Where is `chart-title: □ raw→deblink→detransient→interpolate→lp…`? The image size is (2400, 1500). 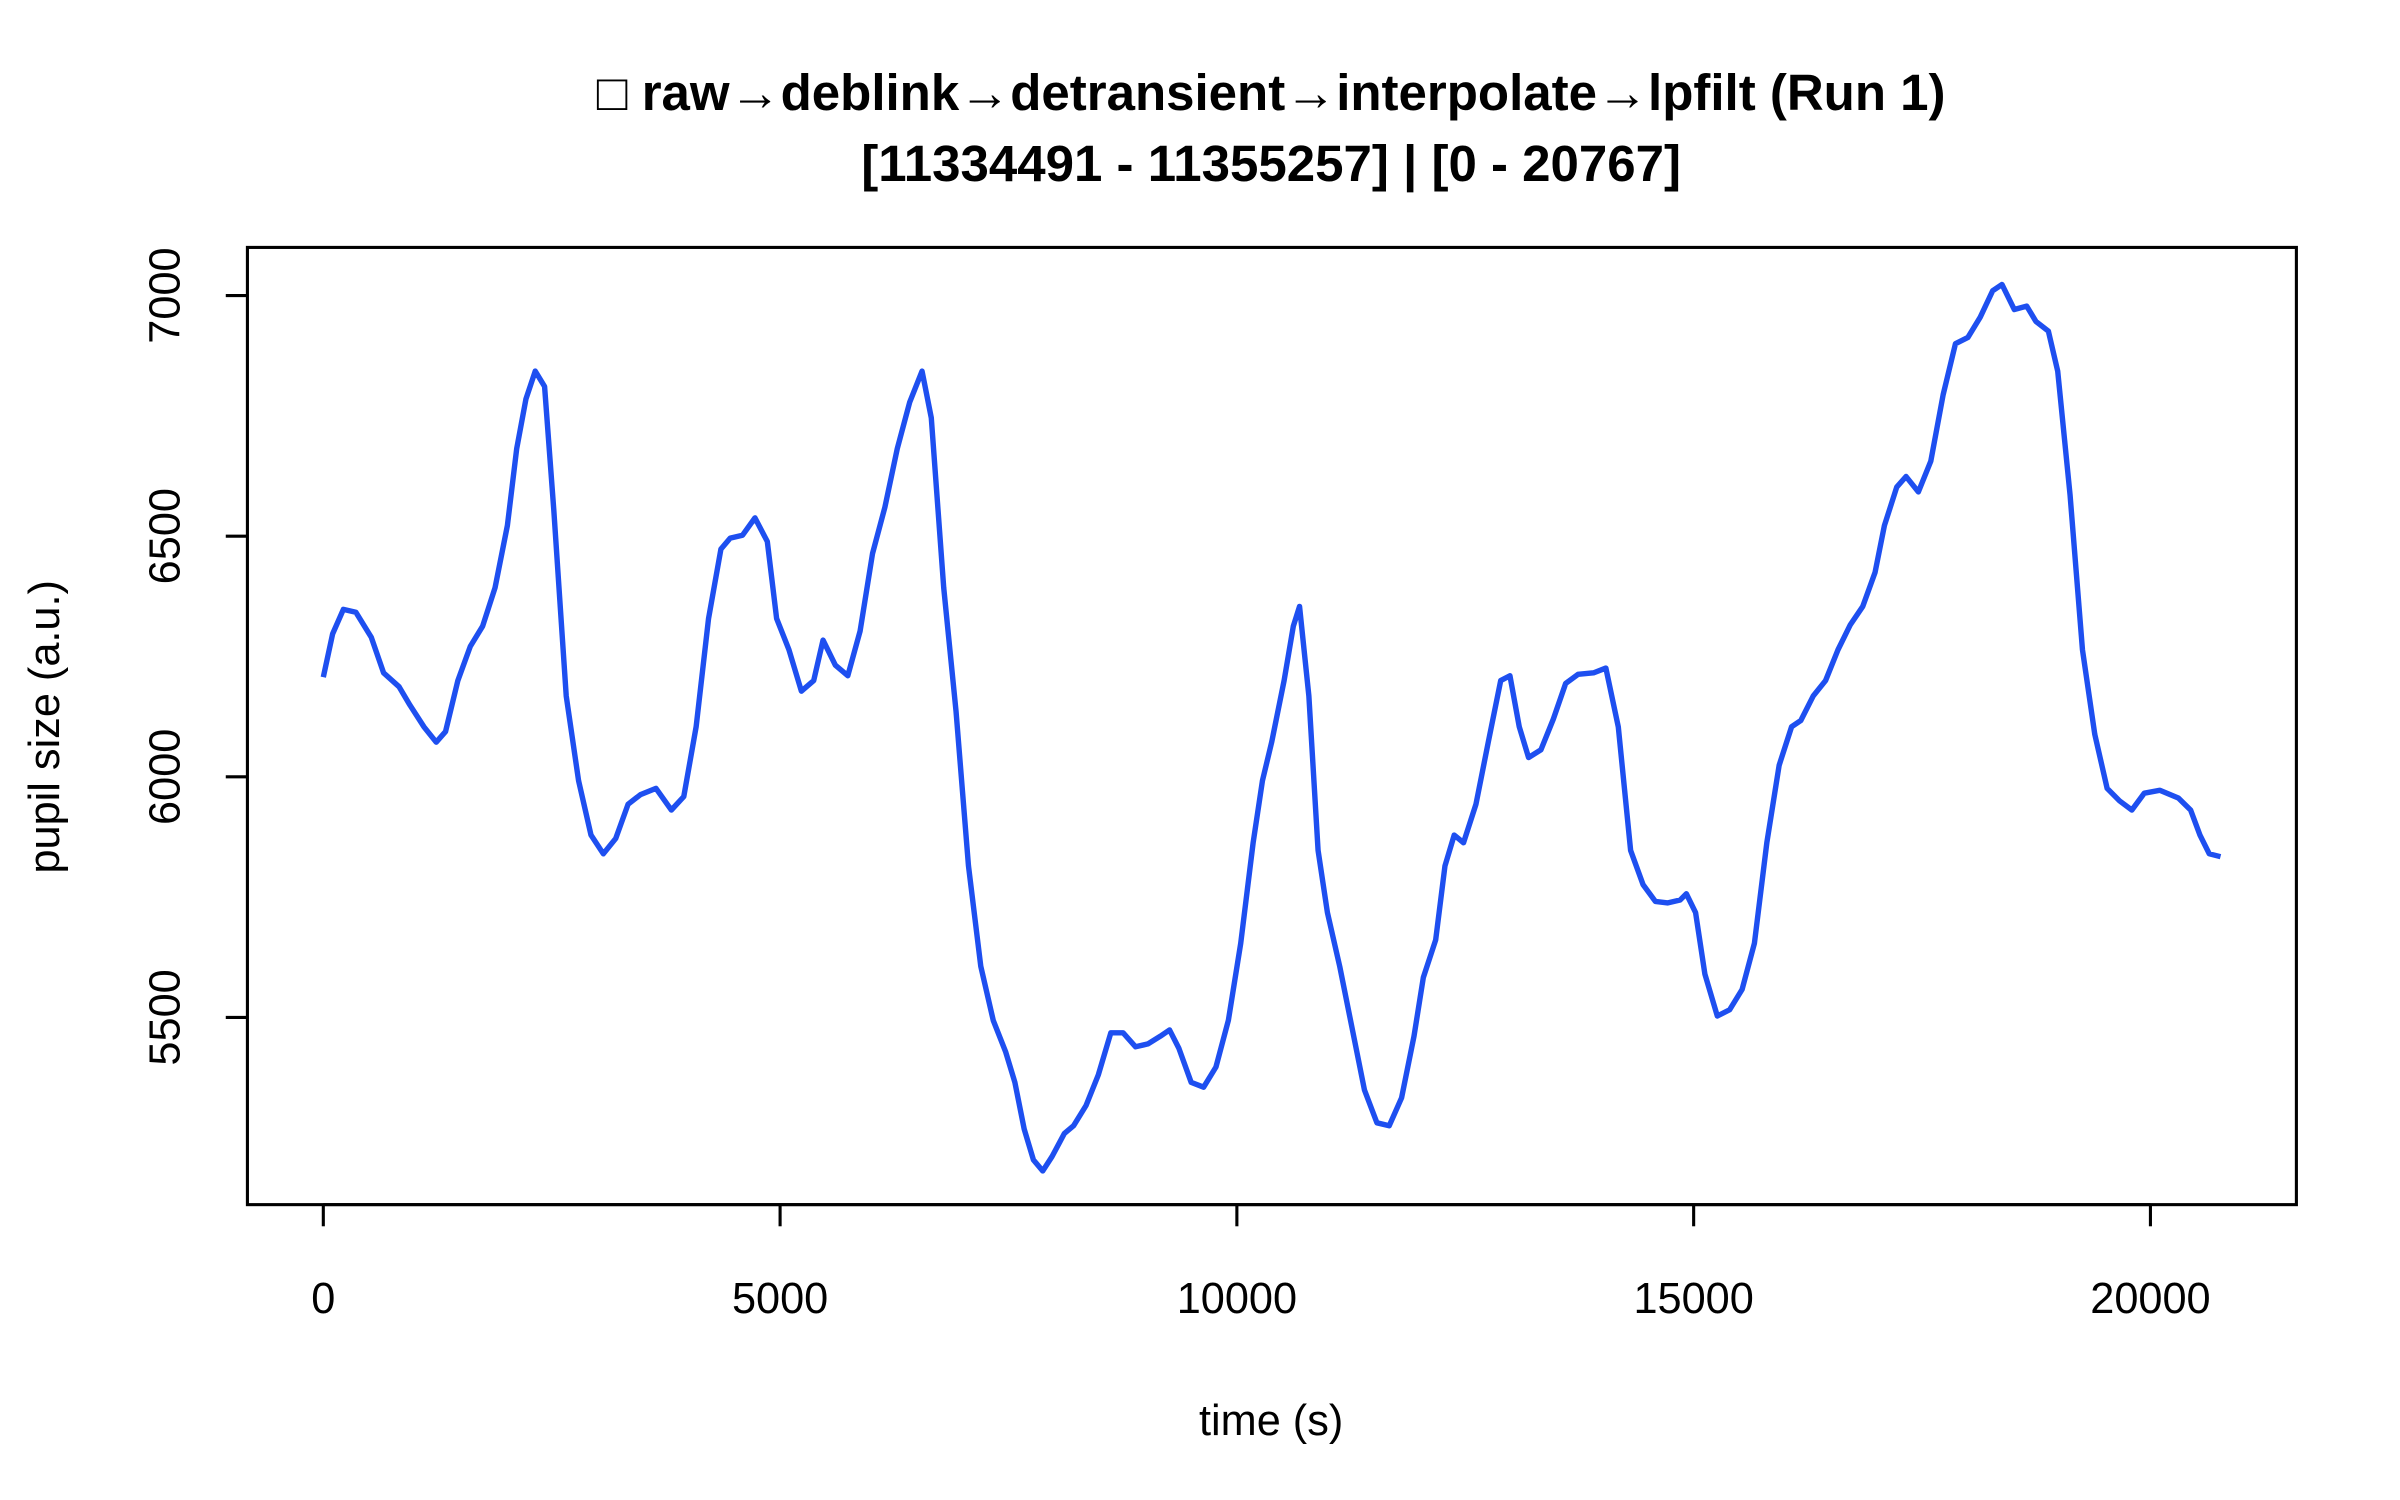
chart-title: □ raw→deblink→detransient→interpolate→lp… is located at coordinates (1271, 92).